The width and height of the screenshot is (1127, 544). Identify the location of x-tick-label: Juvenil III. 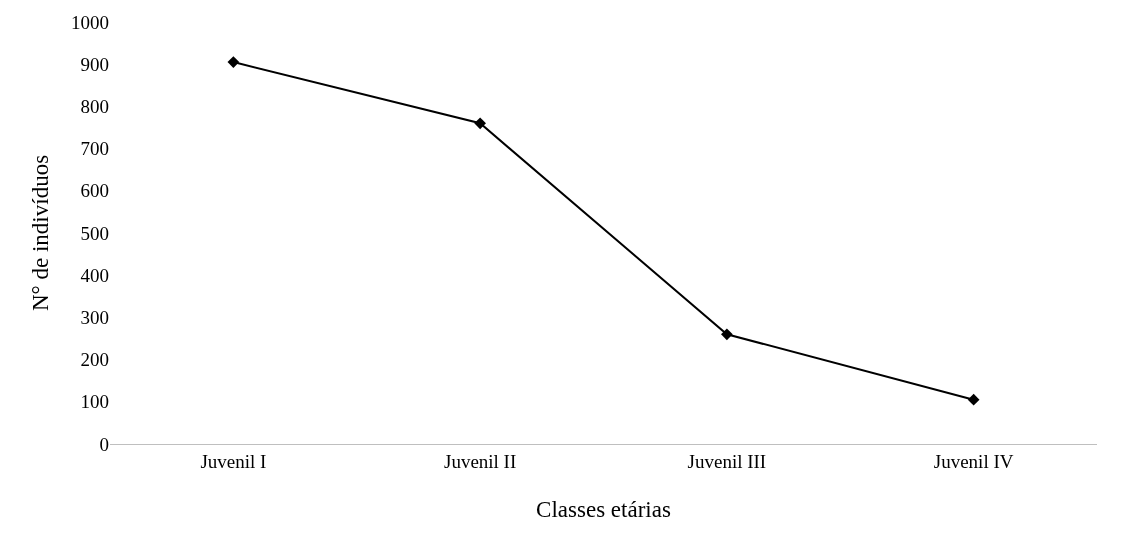
(727, 461).